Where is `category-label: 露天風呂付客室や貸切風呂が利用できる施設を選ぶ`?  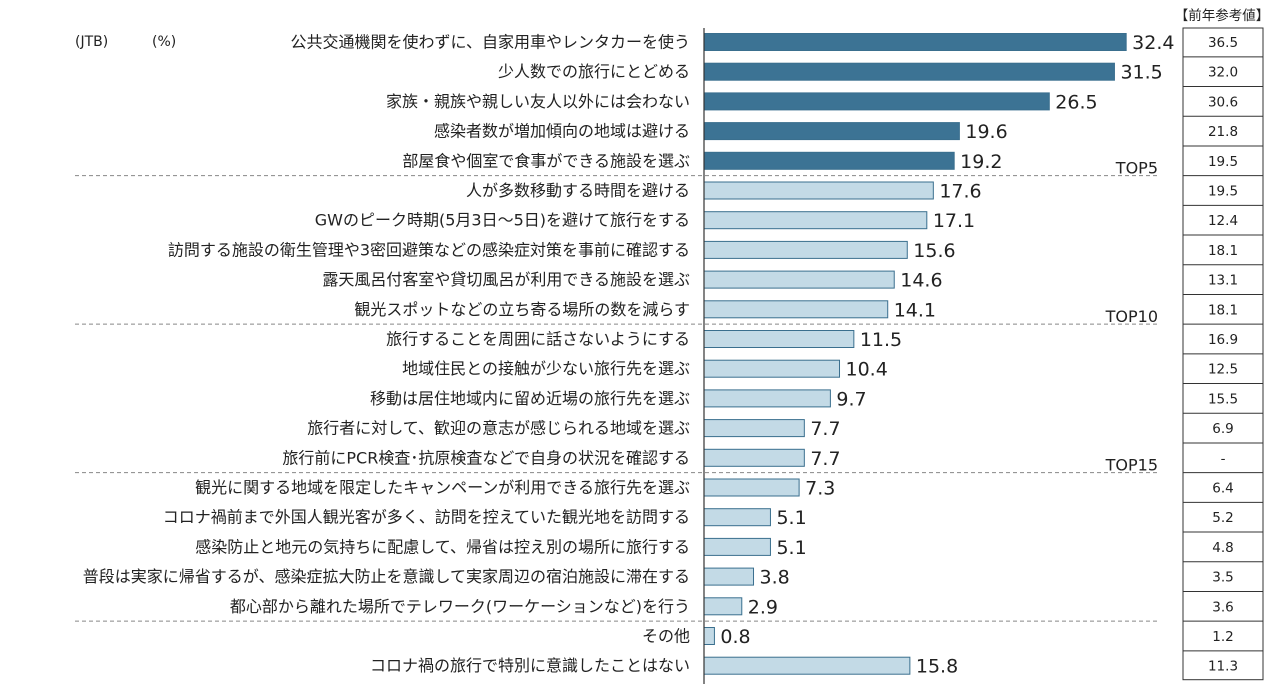
category-label: 露天風呂付客室や貸切風呂が利用できる施設を選ぶ is located at coordinates (506, 279).